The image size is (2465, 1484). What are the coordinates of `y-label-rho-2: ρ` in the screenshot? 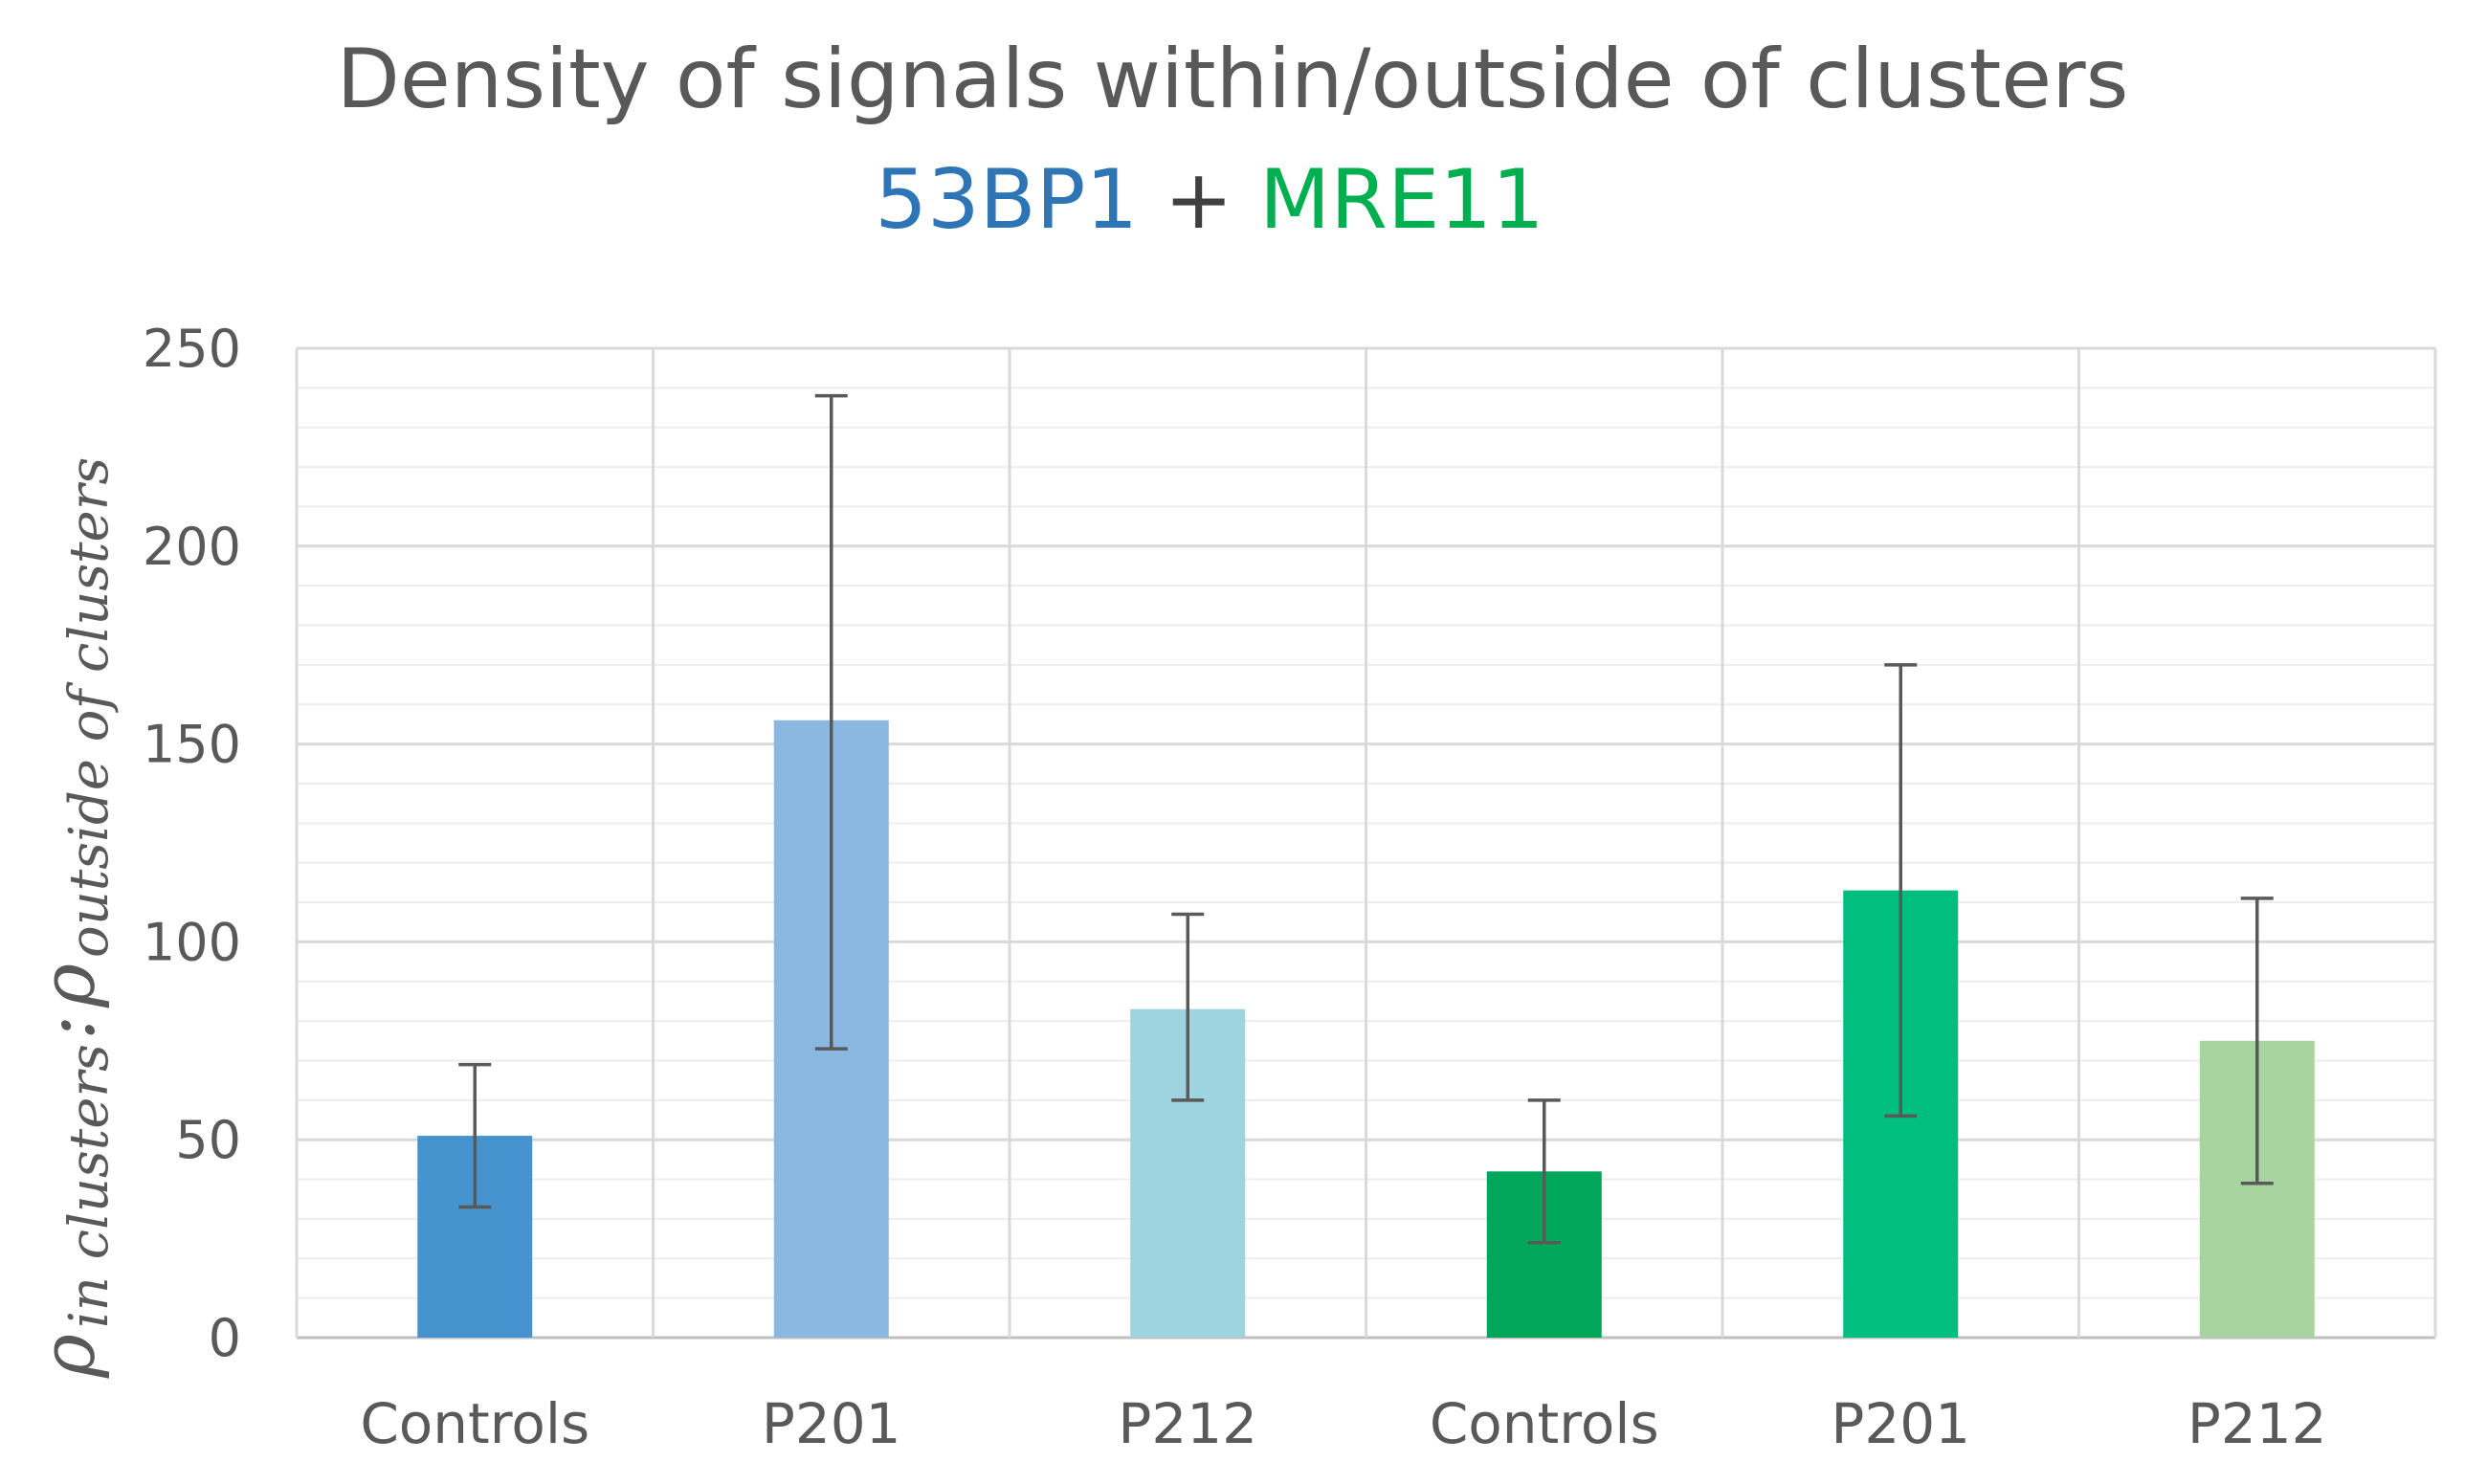 It's located at (69, 985).